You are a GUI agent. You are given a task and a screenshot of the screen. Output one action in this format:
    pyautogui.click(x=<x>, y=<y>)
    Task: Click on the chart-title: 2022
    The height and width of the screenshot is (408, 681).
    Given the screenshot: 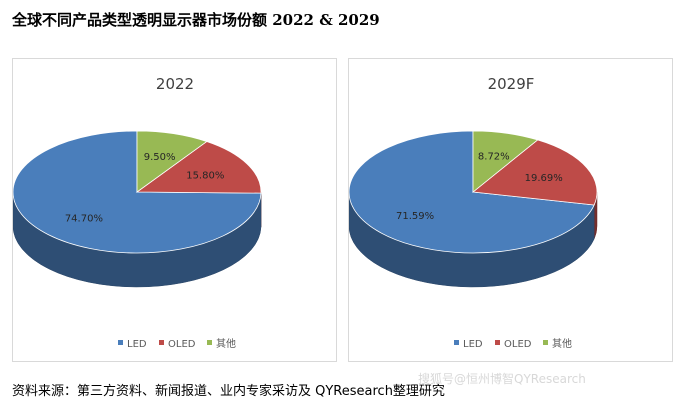 What is the action you would take?
    pyautogui.click(x=175, y=84)
    